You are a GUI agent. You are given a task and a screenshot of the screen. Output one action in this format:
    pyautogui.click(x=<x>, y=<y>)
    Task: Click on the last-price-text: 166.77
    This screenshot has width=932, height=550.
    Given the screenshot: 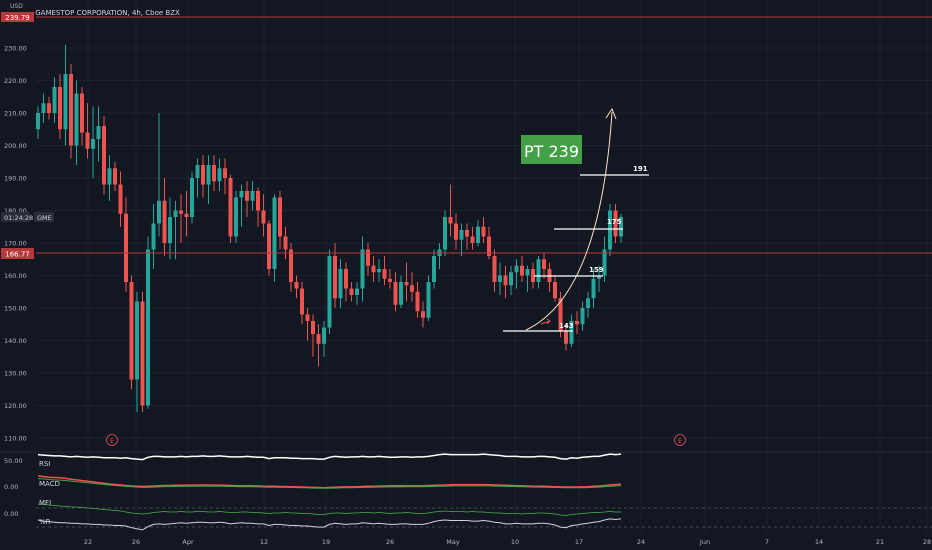 What is the action you would take?
    pyautogui.click(x=17, y=255)
    